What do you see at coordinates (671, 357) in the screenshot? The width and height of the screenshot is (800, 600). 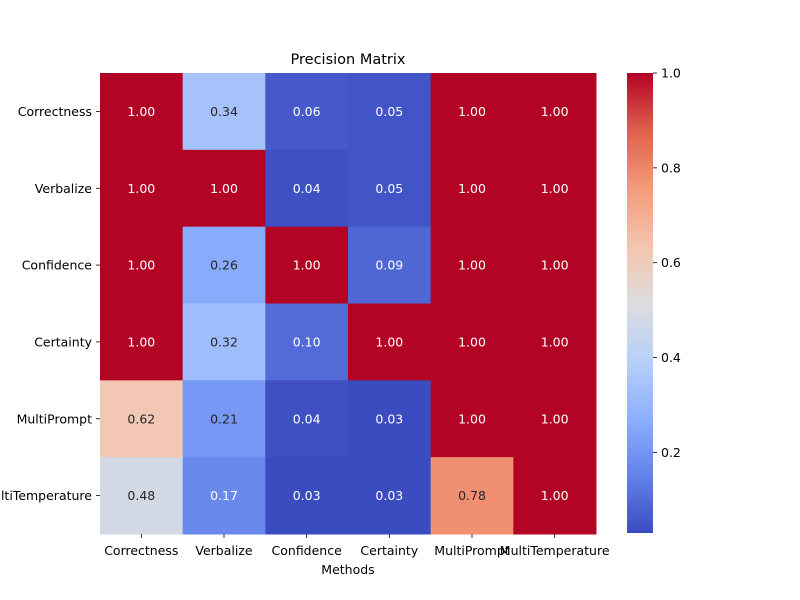 I see `colorbar-tick-label: 0.4` at bounding box center [671, 357].